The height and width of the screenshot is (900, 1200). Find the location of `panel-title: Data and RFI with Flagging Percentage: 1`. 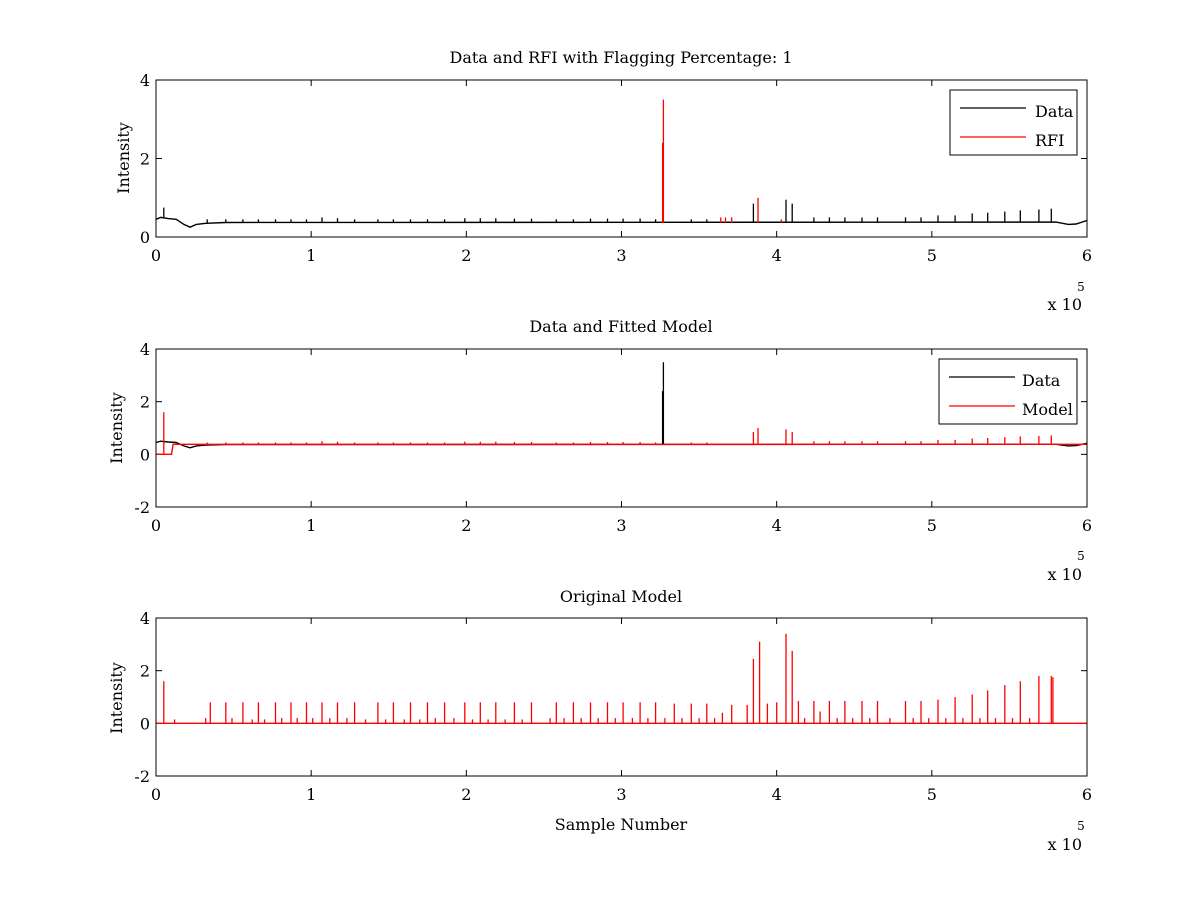

panel-title: Data and RFI with Flagging Percentage: 1 is located at coordinates (620, 57).